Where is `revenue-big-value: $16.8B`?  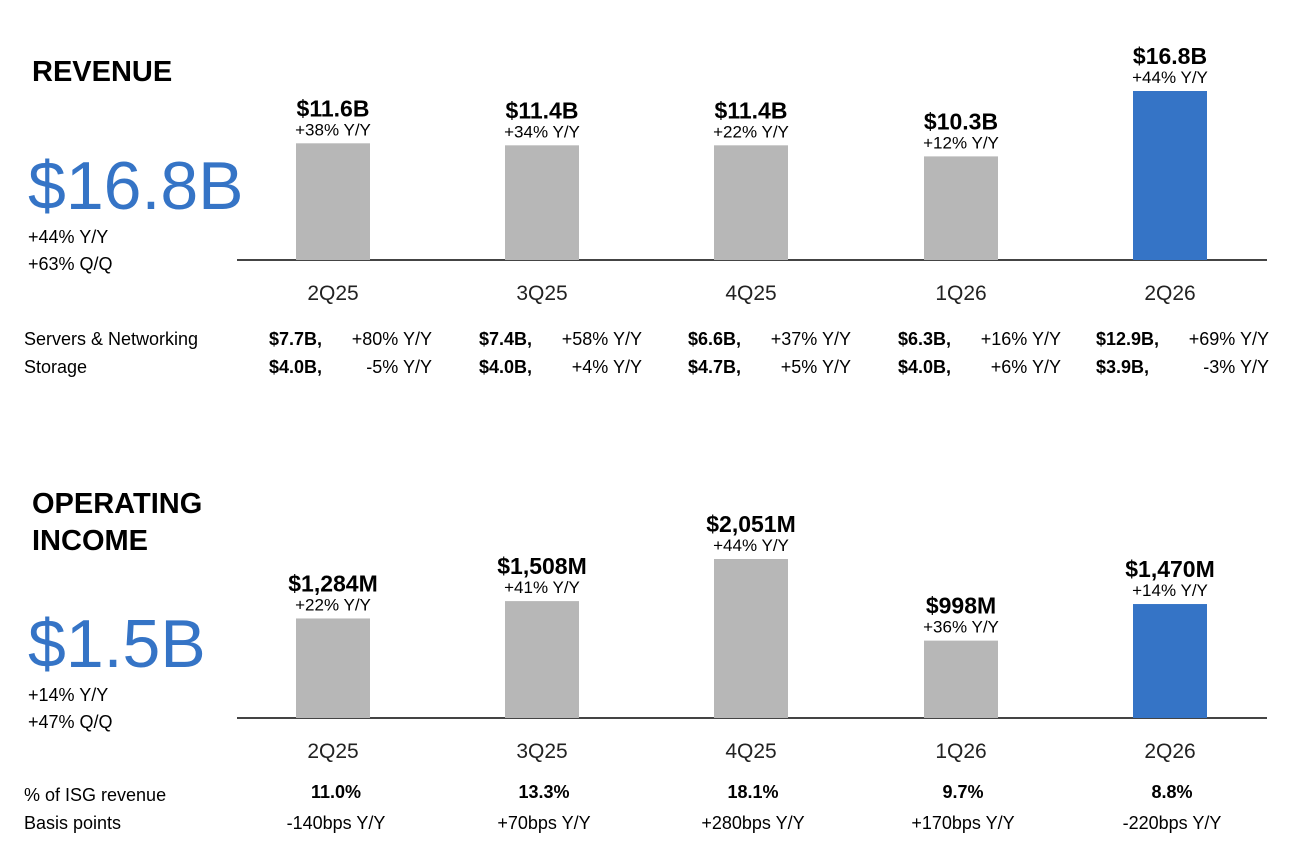
revenue-big-value: $16.8B is located at coordinates (136, 186).